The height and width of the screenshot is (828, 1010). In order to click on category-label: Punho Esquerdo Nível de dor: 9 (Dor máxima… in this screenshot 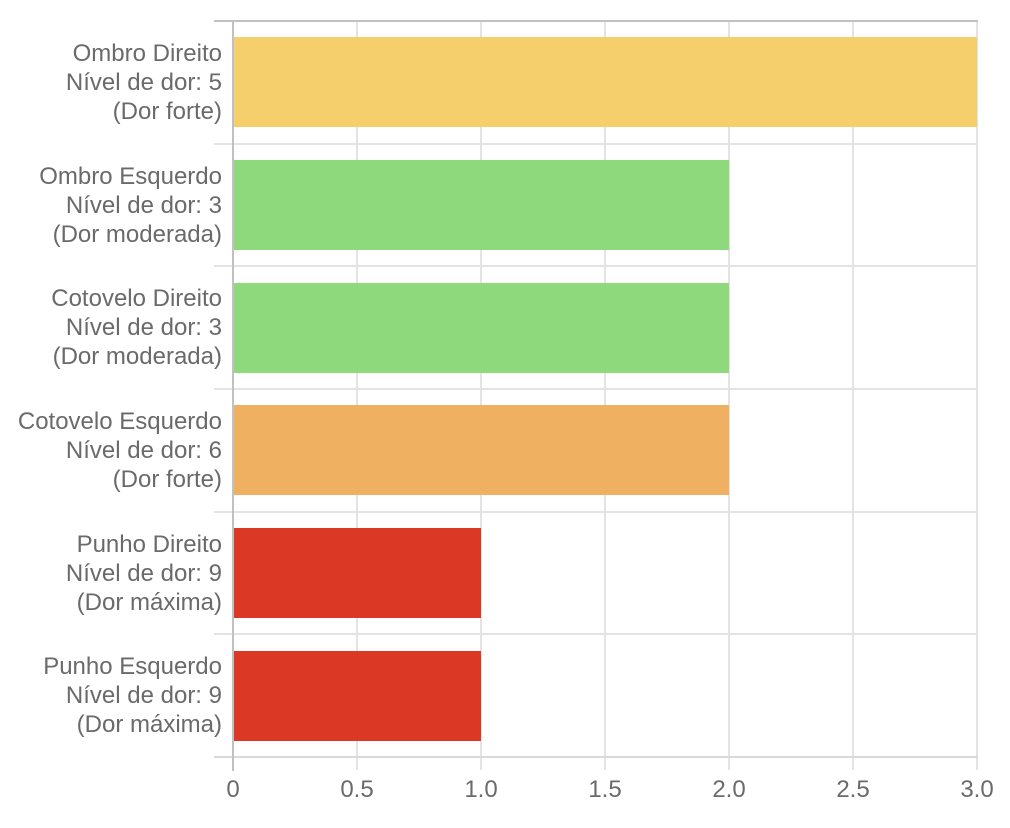, I will do `click(132, 695)`.